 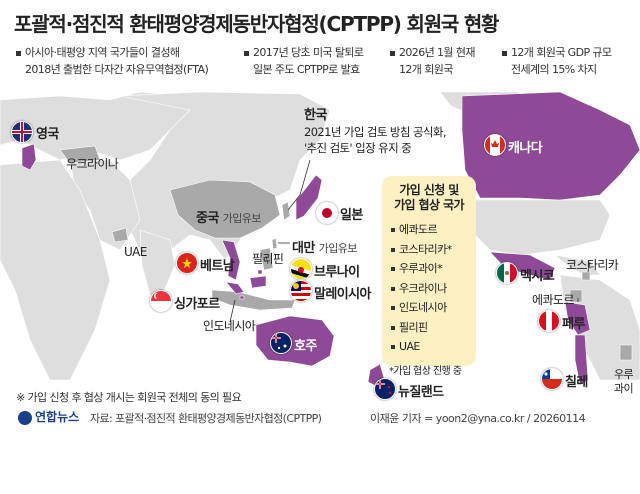 What do you see at coordinates (573, 324) in the screenshot?
I see `member-peru: 페루` at bounding box center [573, 324].